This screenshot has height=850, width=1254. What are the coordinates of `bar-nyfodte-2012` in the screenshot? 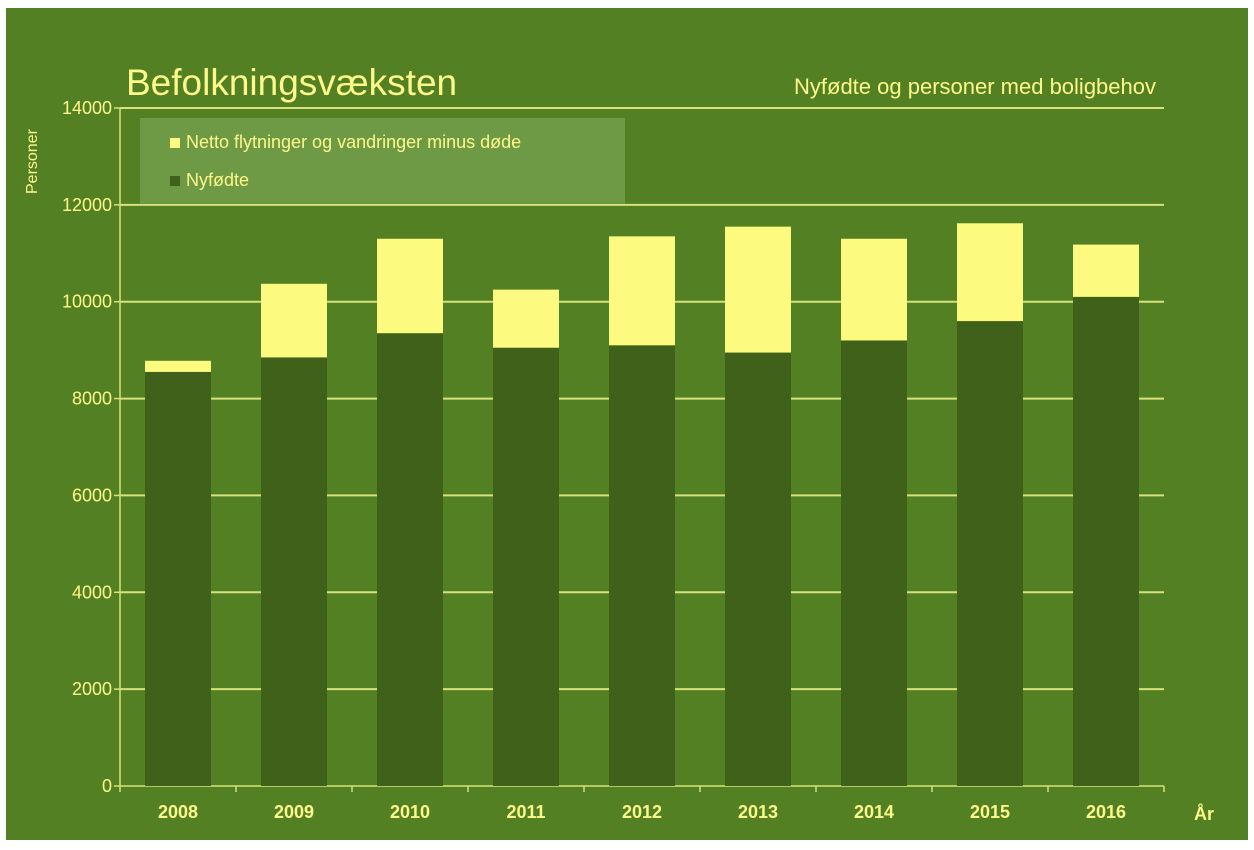 It's located at (642, 565).